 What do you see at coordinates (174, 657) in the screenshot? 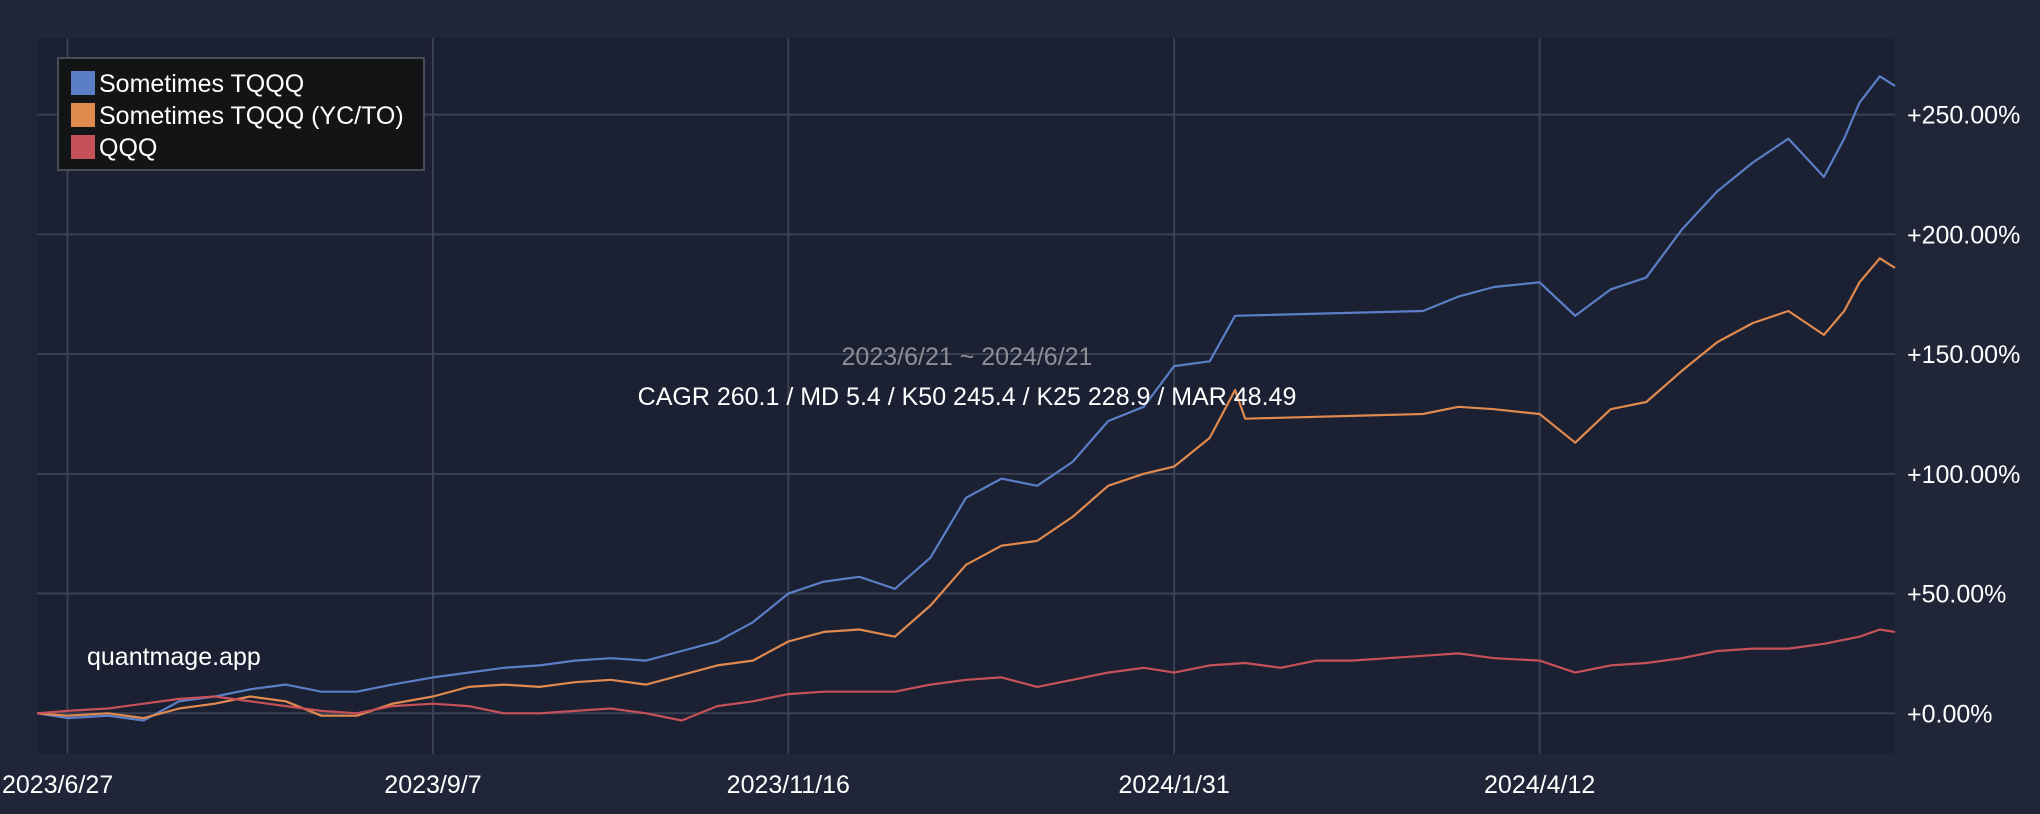
I see `watermark-label: quantmage.app` at bounding box center [174, 657].